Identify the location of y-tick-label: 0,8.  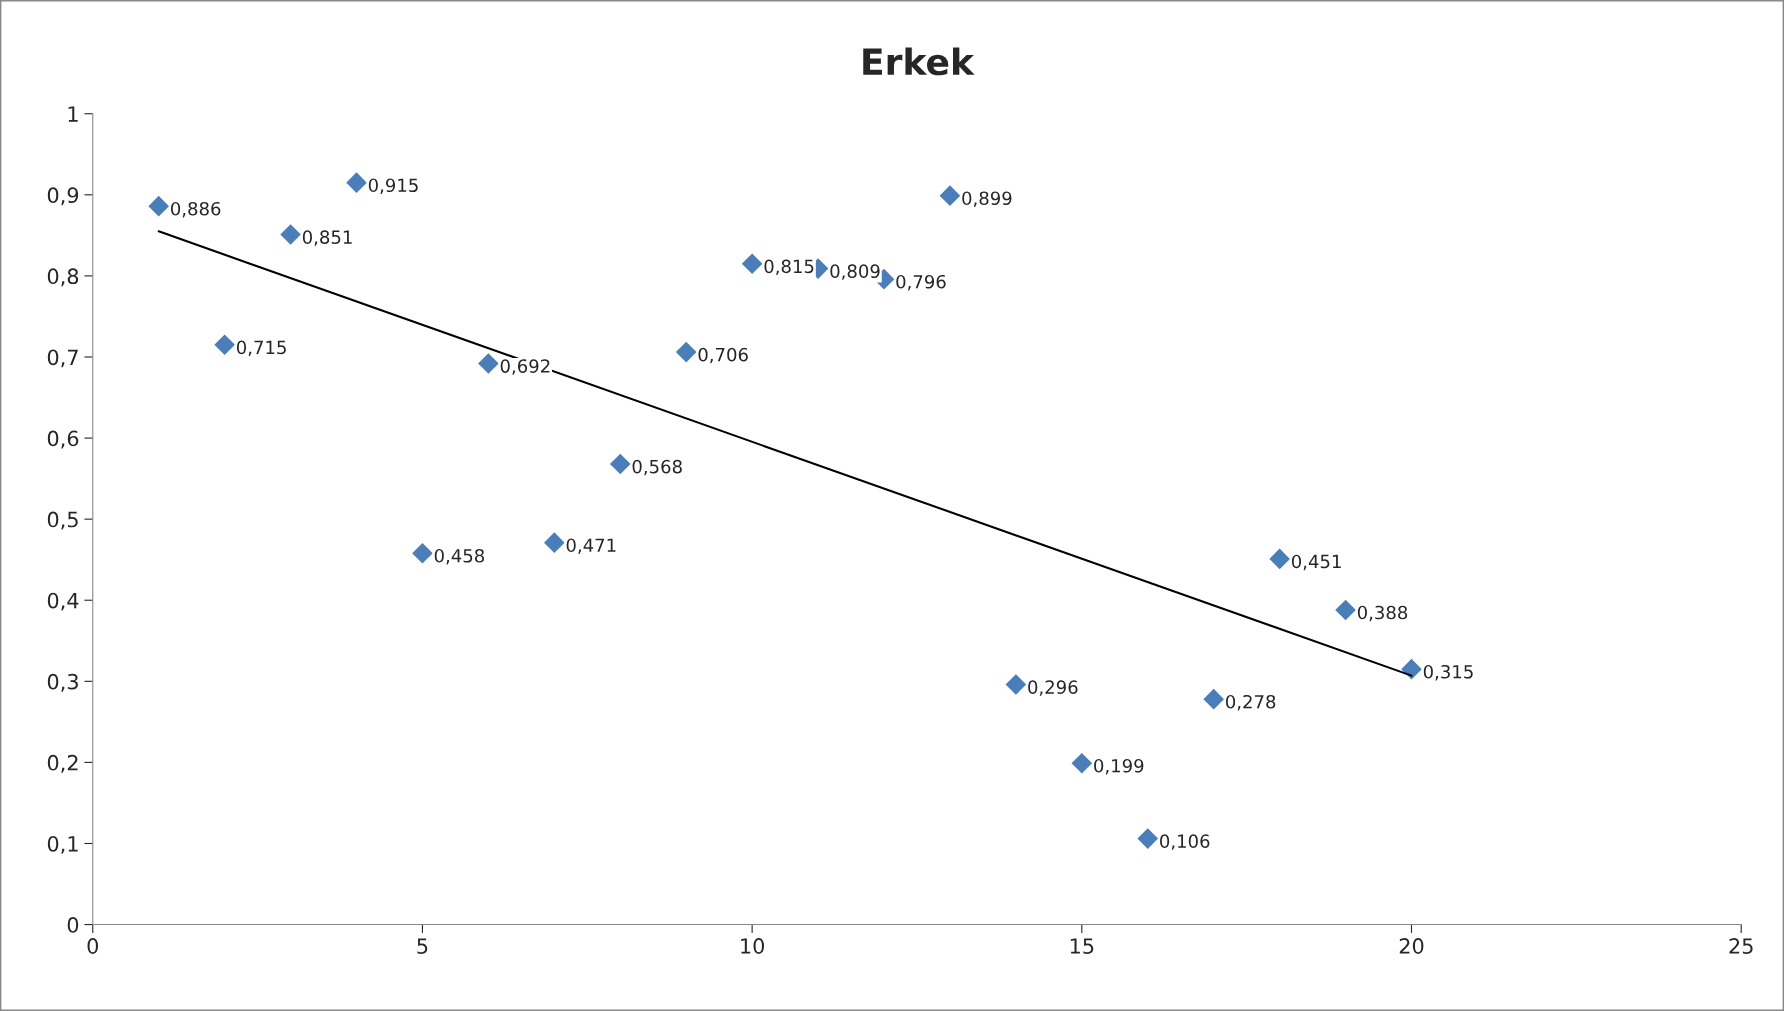
(63, 277).